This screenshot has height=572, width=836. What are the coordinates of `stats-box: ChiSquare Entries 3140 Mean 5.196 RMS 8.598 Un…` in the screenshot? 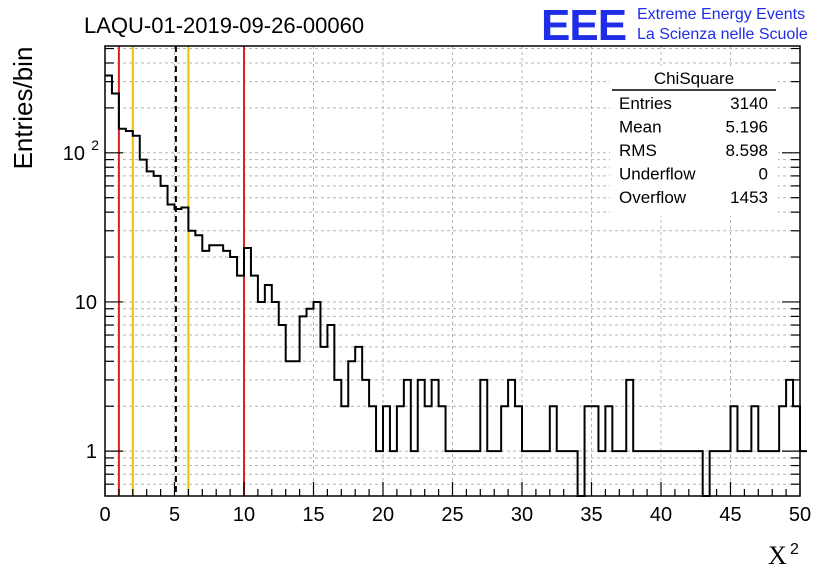 It's located at (694, 141).